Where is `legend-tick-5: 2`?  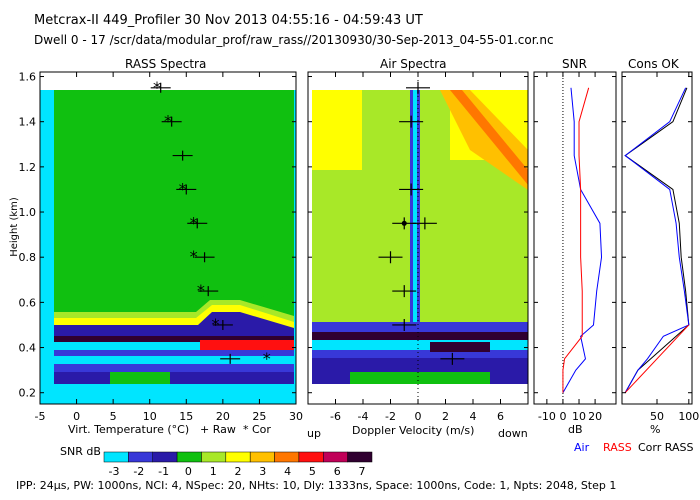
legend-tick-5: 2 is located at coordinates (238, 471).